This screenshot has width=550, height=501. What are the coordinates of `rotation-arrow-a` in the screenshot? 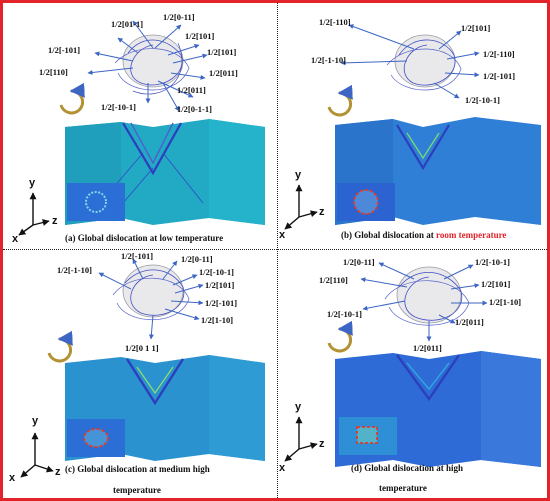 It's located at (72, 98).